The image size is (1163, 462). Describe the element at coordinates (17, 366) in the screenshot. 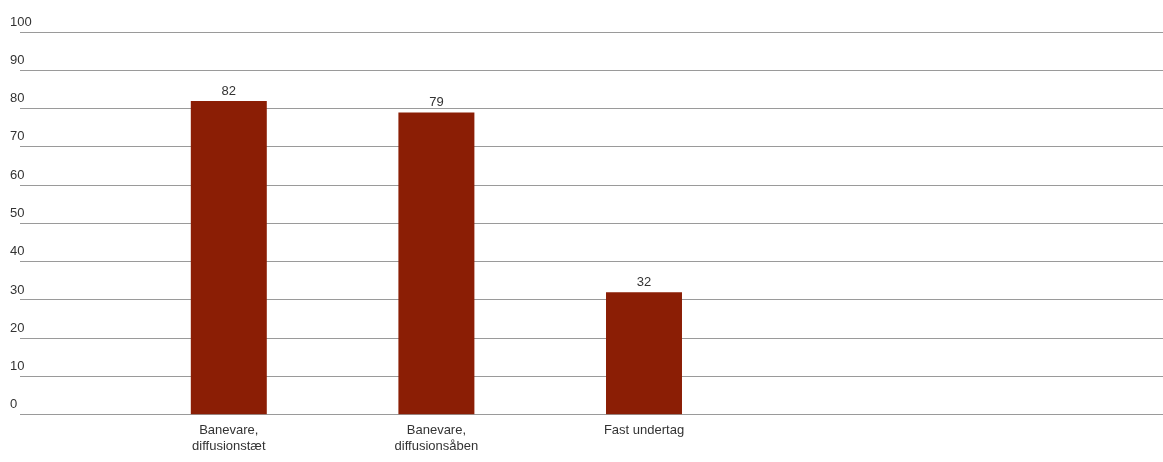

I see `y-tick-label: 10` at that location.